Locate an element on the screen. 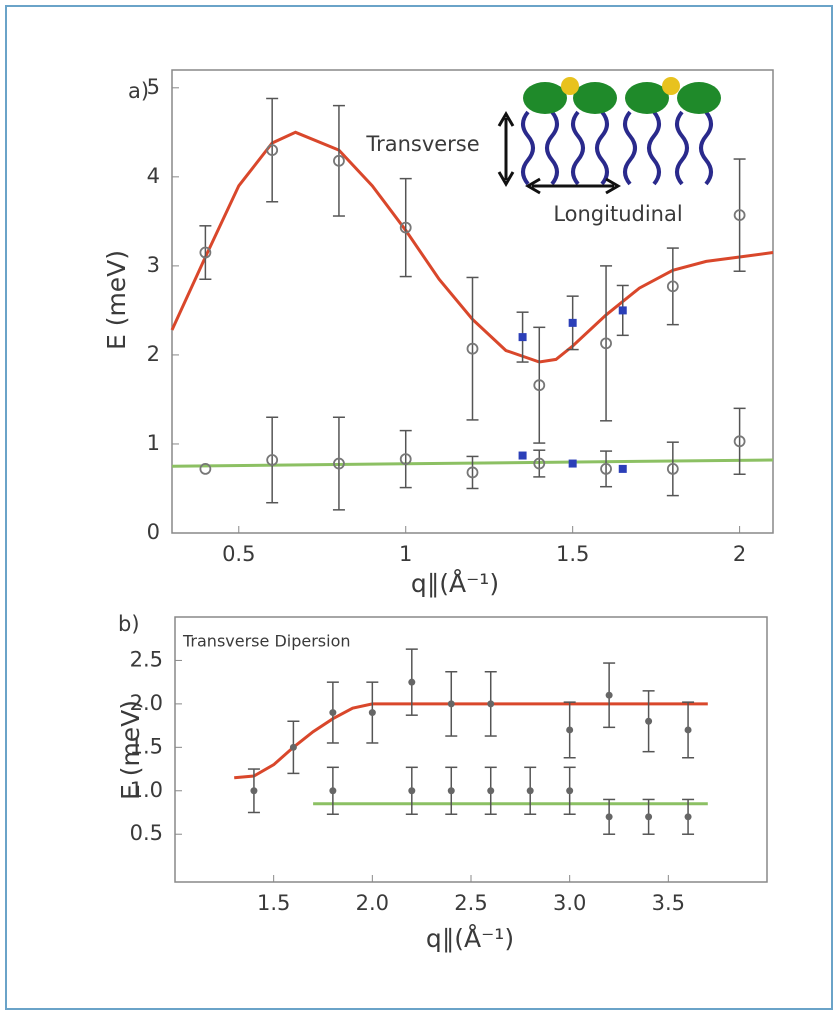 The height and width of the screenshot is (1015, 838). y-tick-label: 2.5 is located at coordinates (146, 659).